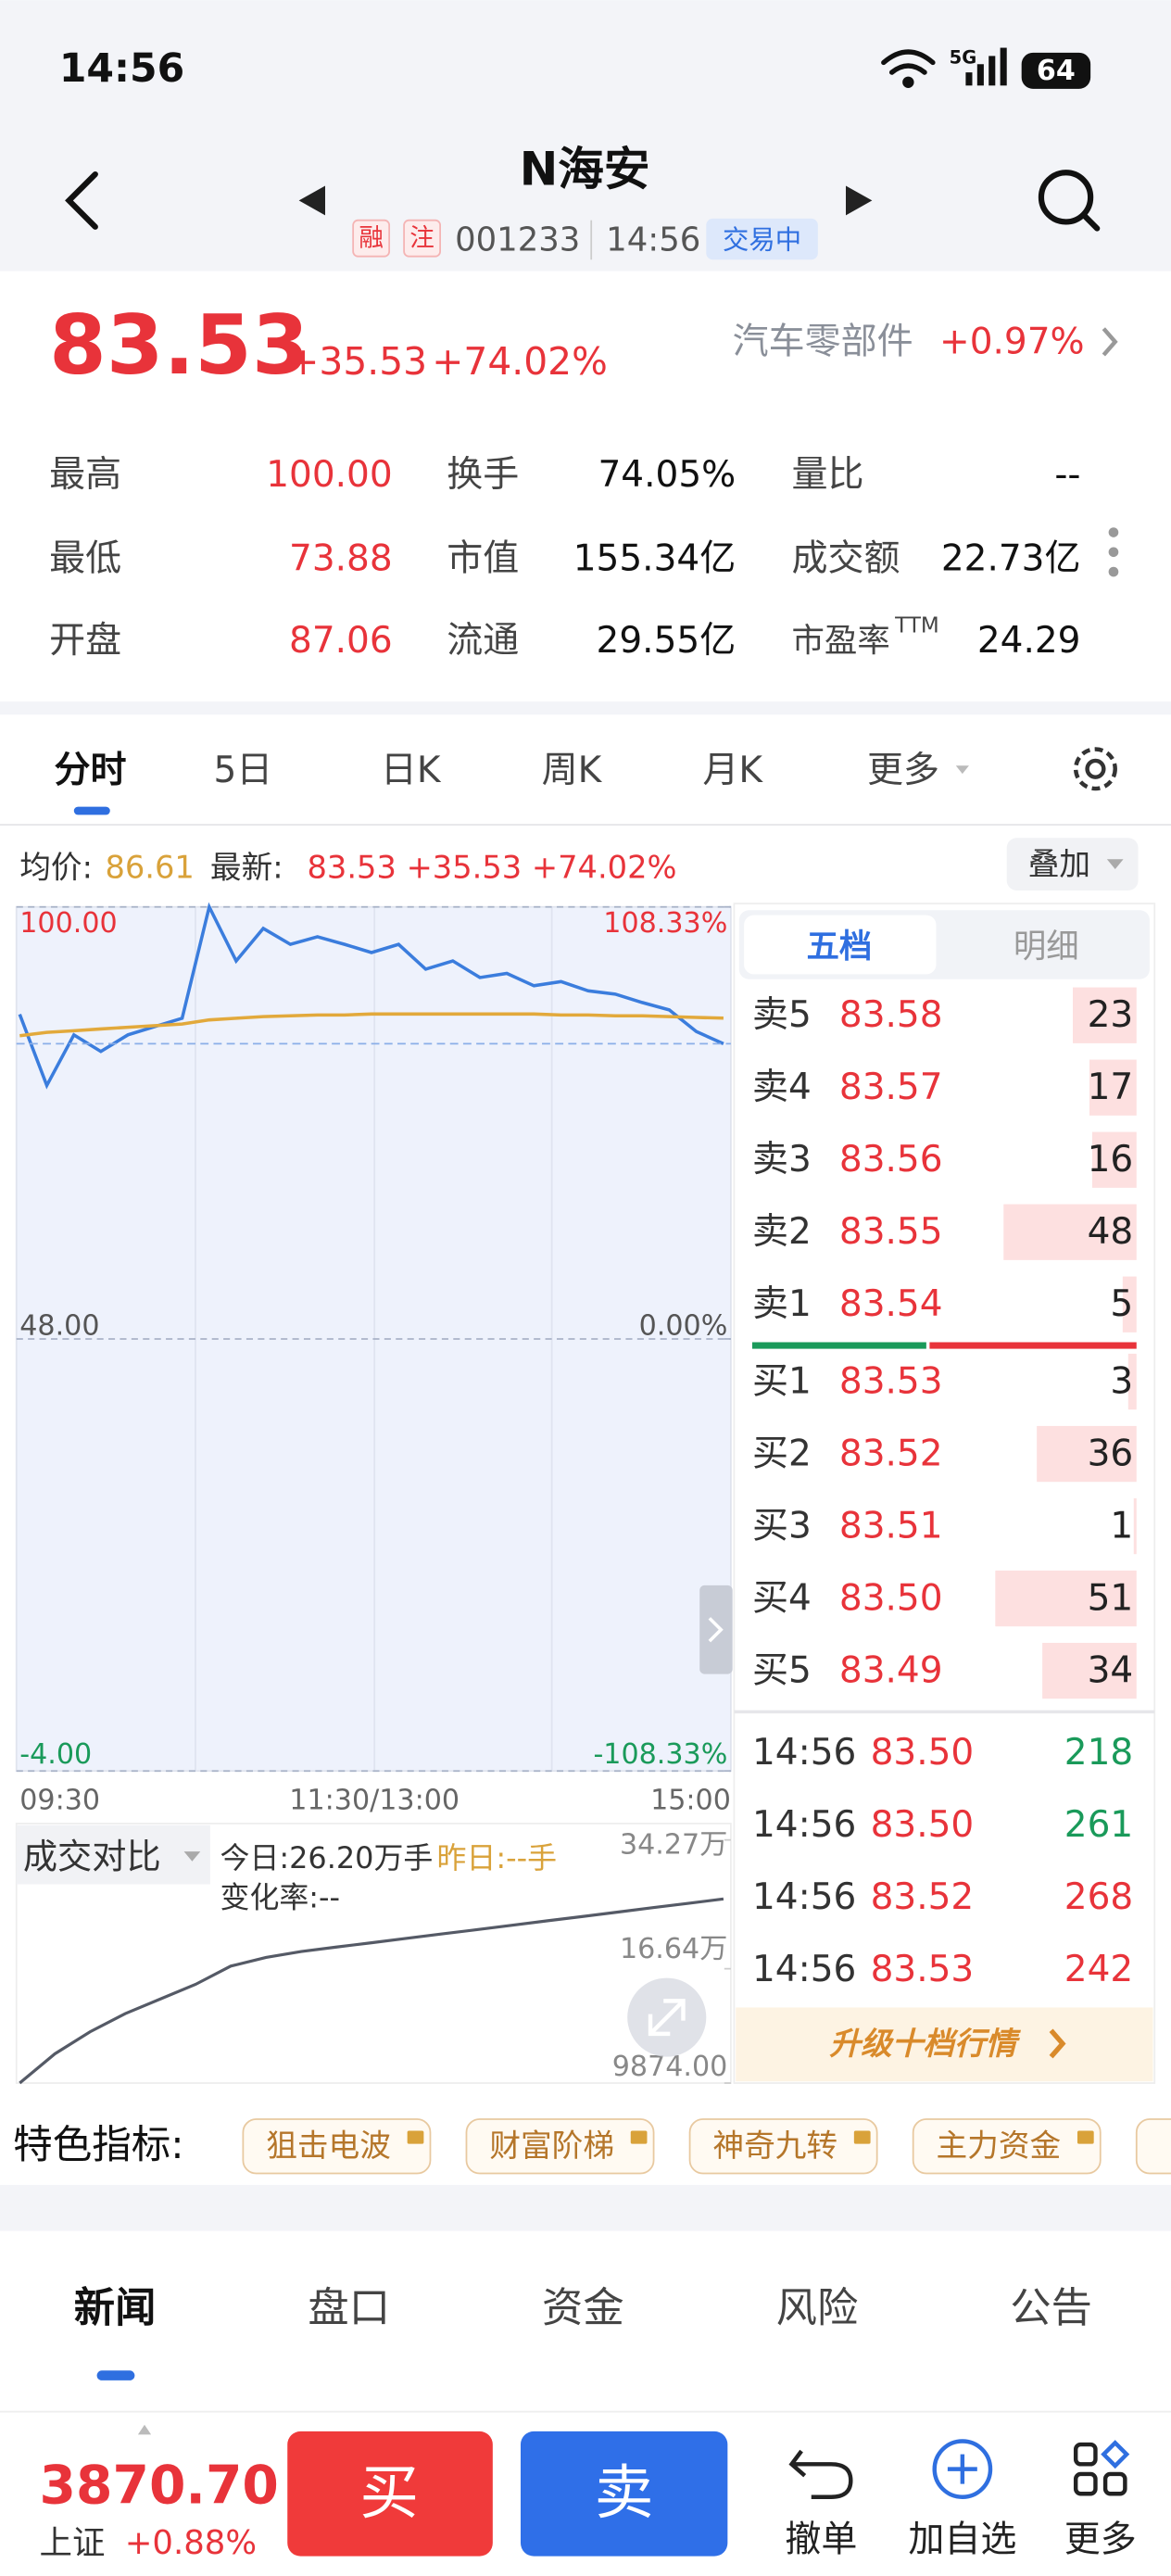  What do you see at coordinates (1102, 2468) in the screenshot?
I see `more-icon` at bounding box center [1102, 2468].